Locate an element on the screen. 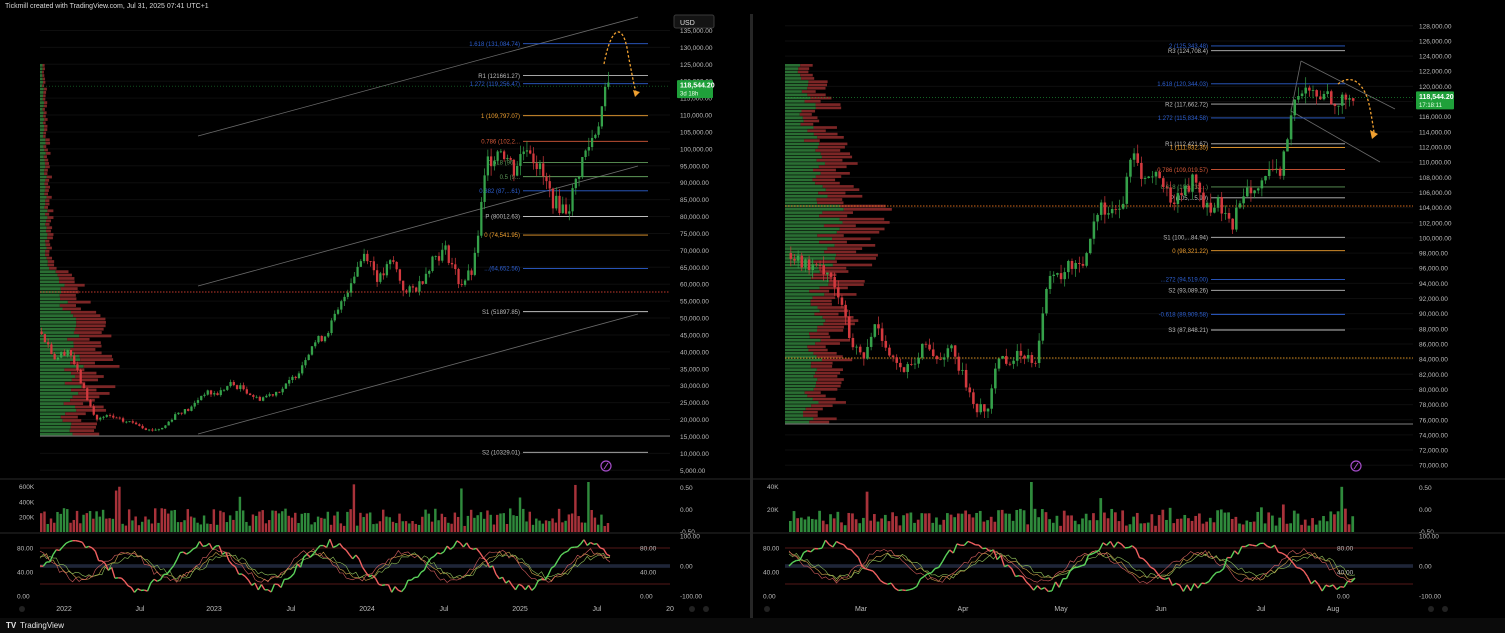 The image size is (1505, 633). time-tick-label: Jun is located at coordinates (1160, 609).